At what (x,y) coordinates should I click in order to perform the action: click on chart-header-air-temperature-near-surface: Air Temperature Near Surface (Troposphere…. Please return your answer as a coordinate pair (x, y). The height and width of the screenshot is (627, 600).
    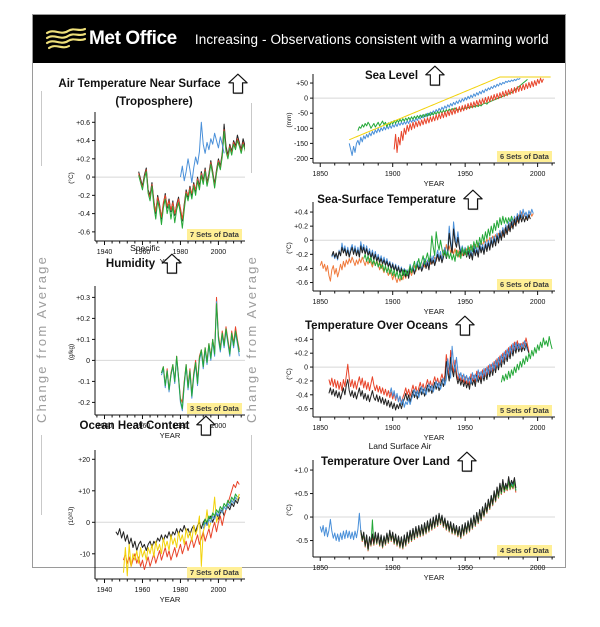
    Looking at the image, I should click on (151, 91).